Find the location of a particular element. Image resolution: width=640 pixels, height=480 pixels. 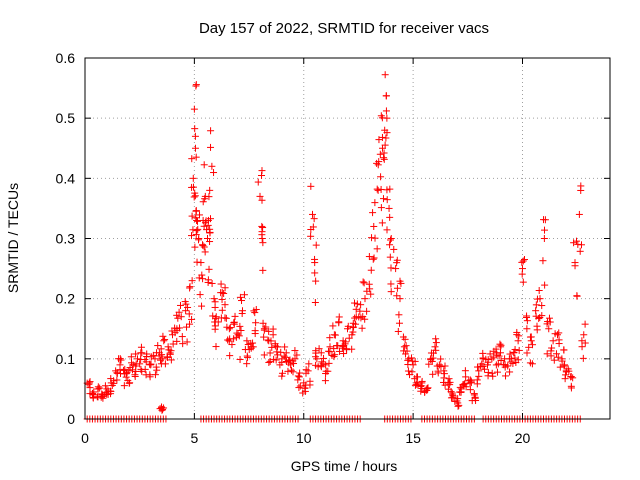

x-tick-label: 10 is located at coordinates (304, 438).